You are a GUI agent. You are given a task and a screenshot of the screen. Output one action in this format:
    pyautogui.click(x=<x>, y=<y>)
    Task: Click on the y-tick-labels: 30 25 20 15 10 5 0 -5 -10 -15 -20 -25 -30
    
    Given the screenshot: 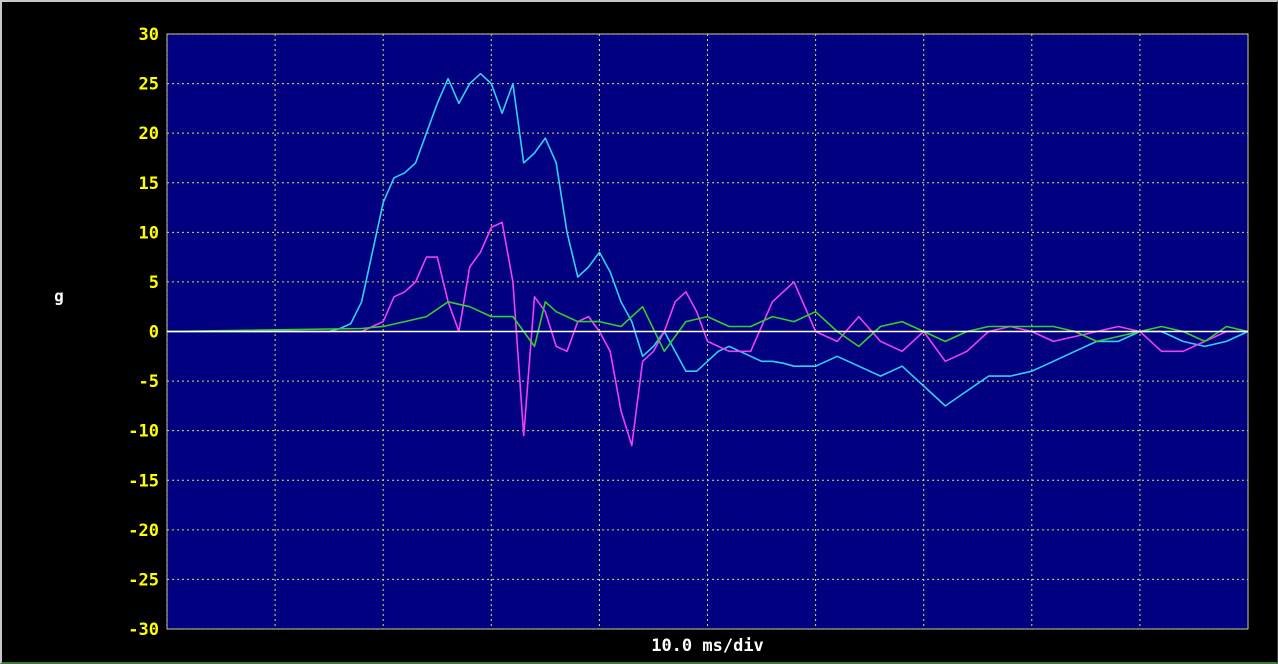 What is the action you would take?
    pyautogui.click(x=143, y=332)
    